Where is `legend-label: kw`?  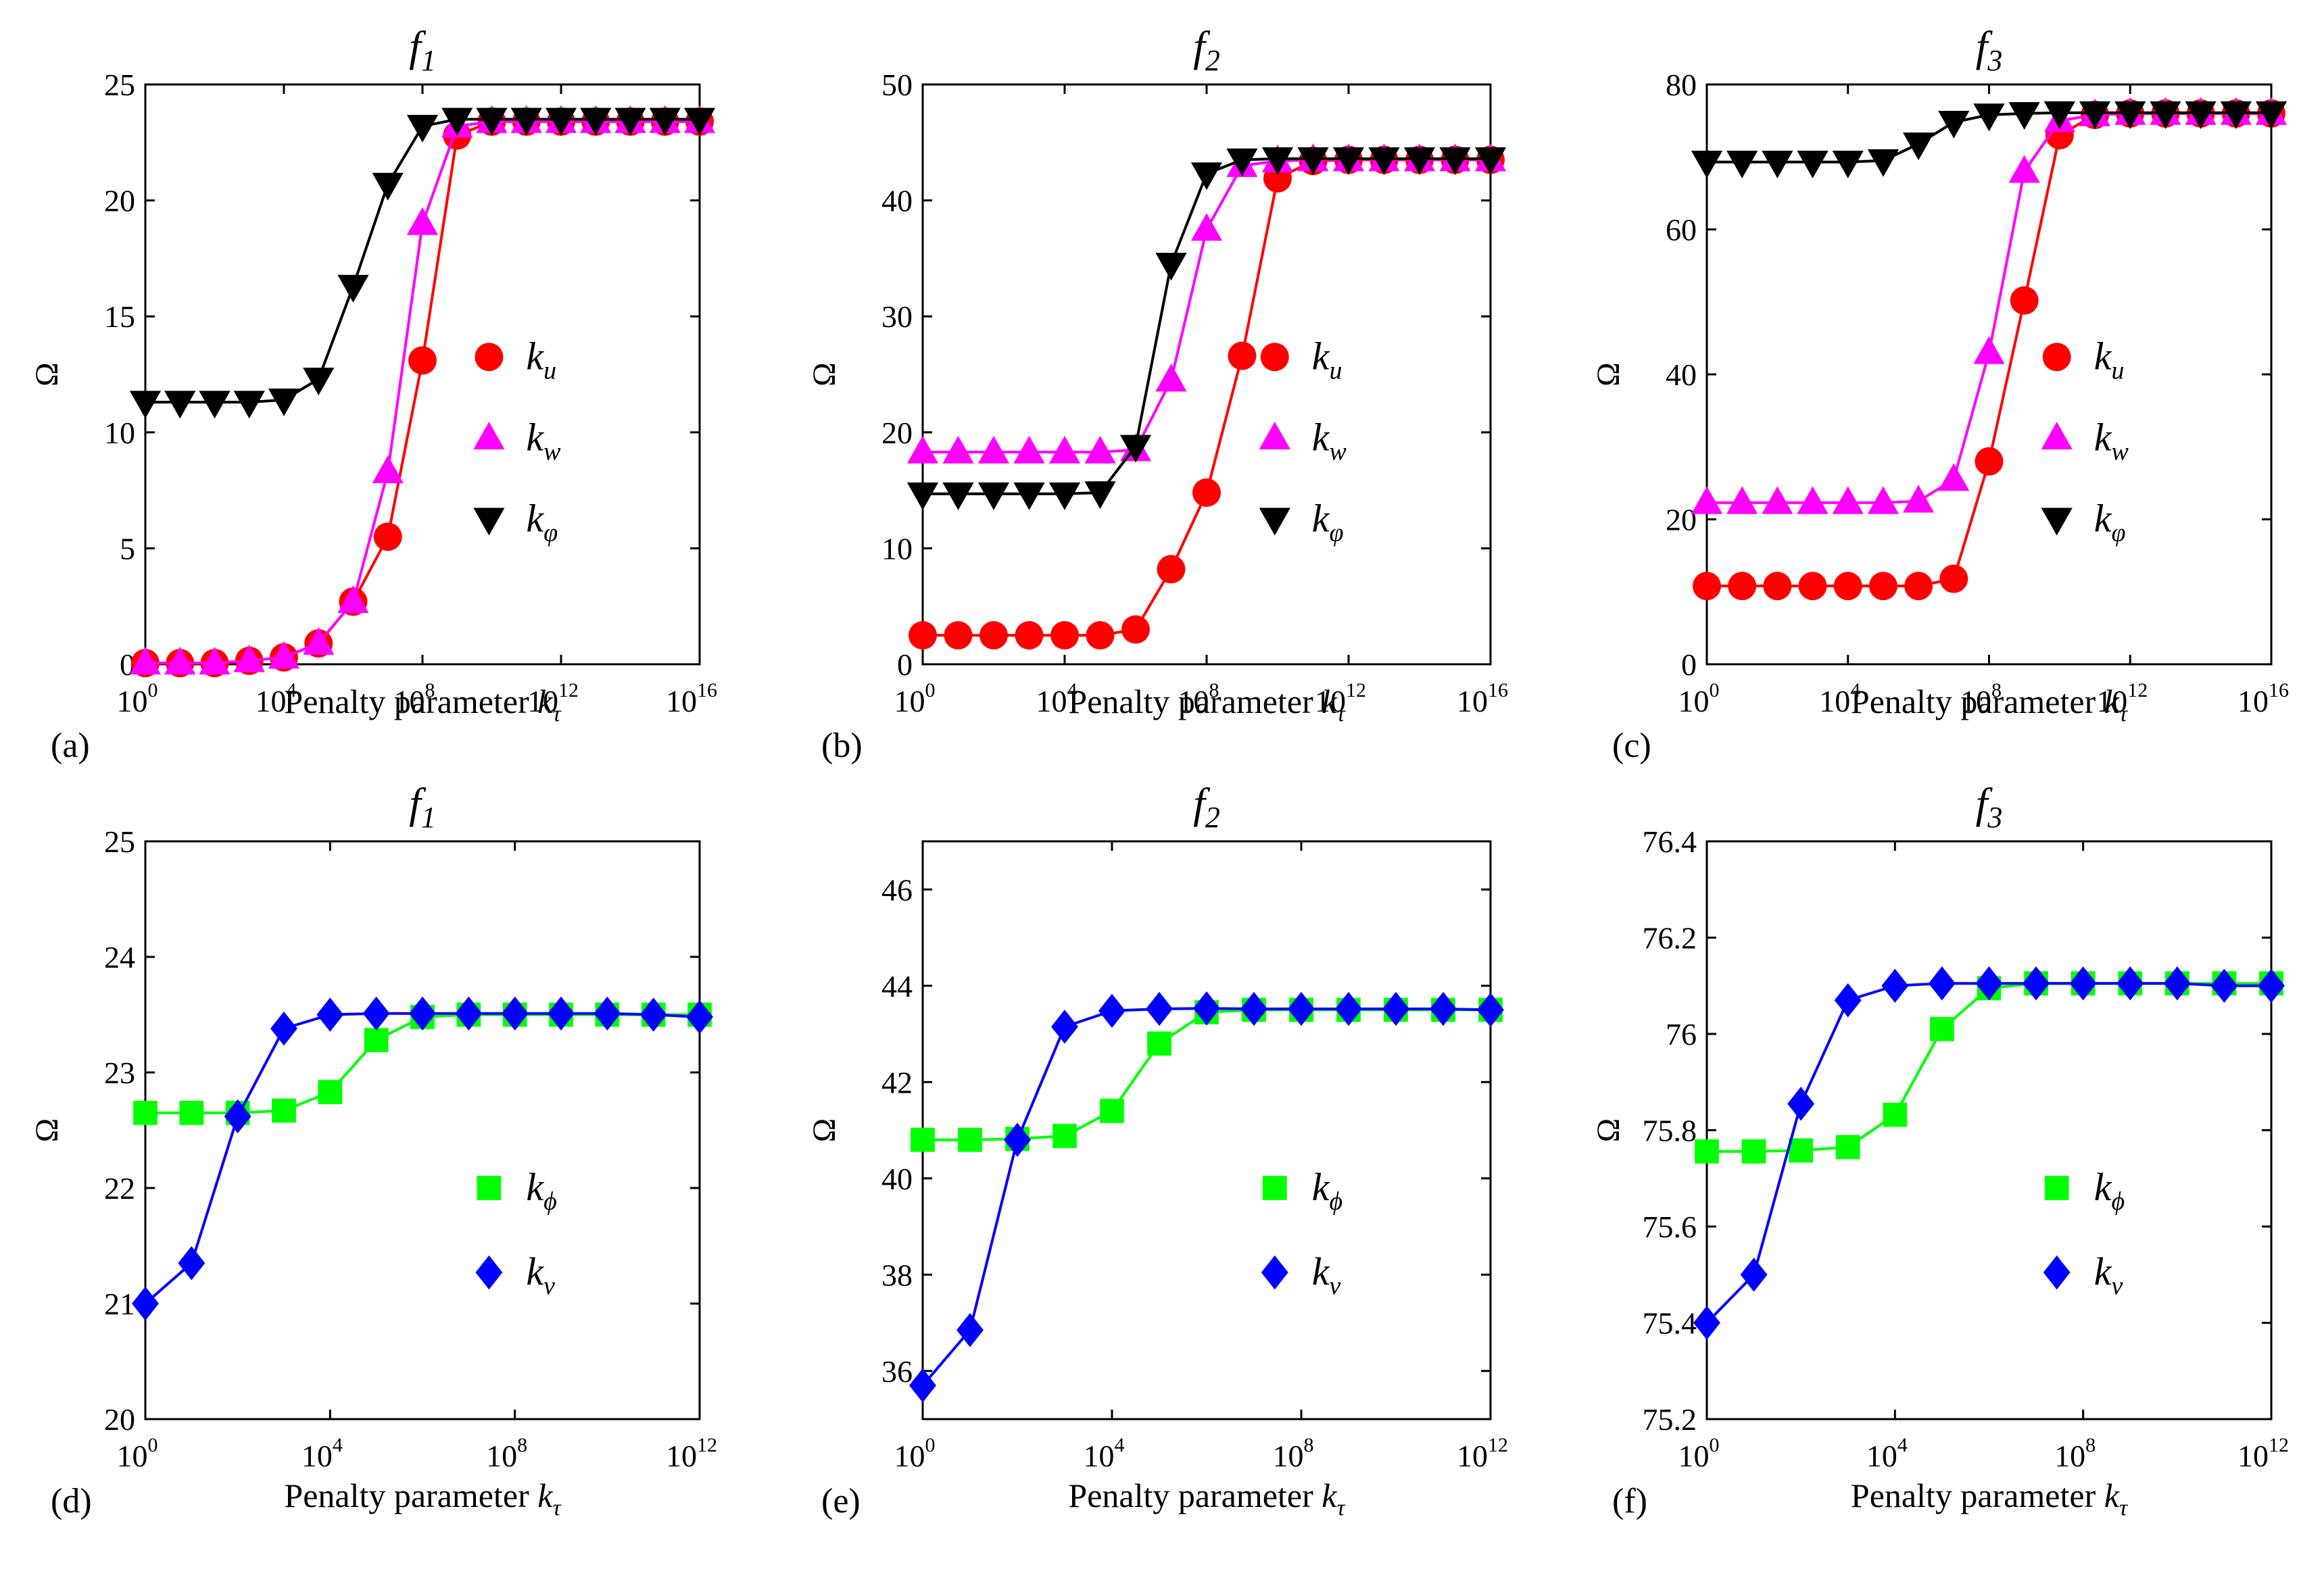 legend-label: kw is located at coordinates (2111, 440).